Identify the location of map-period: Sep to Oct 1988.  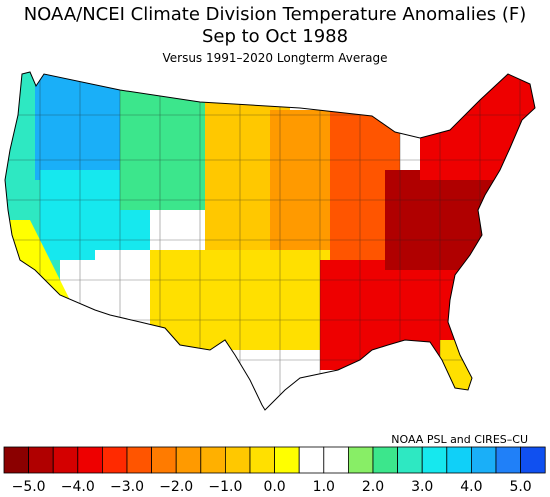
(275, 36).